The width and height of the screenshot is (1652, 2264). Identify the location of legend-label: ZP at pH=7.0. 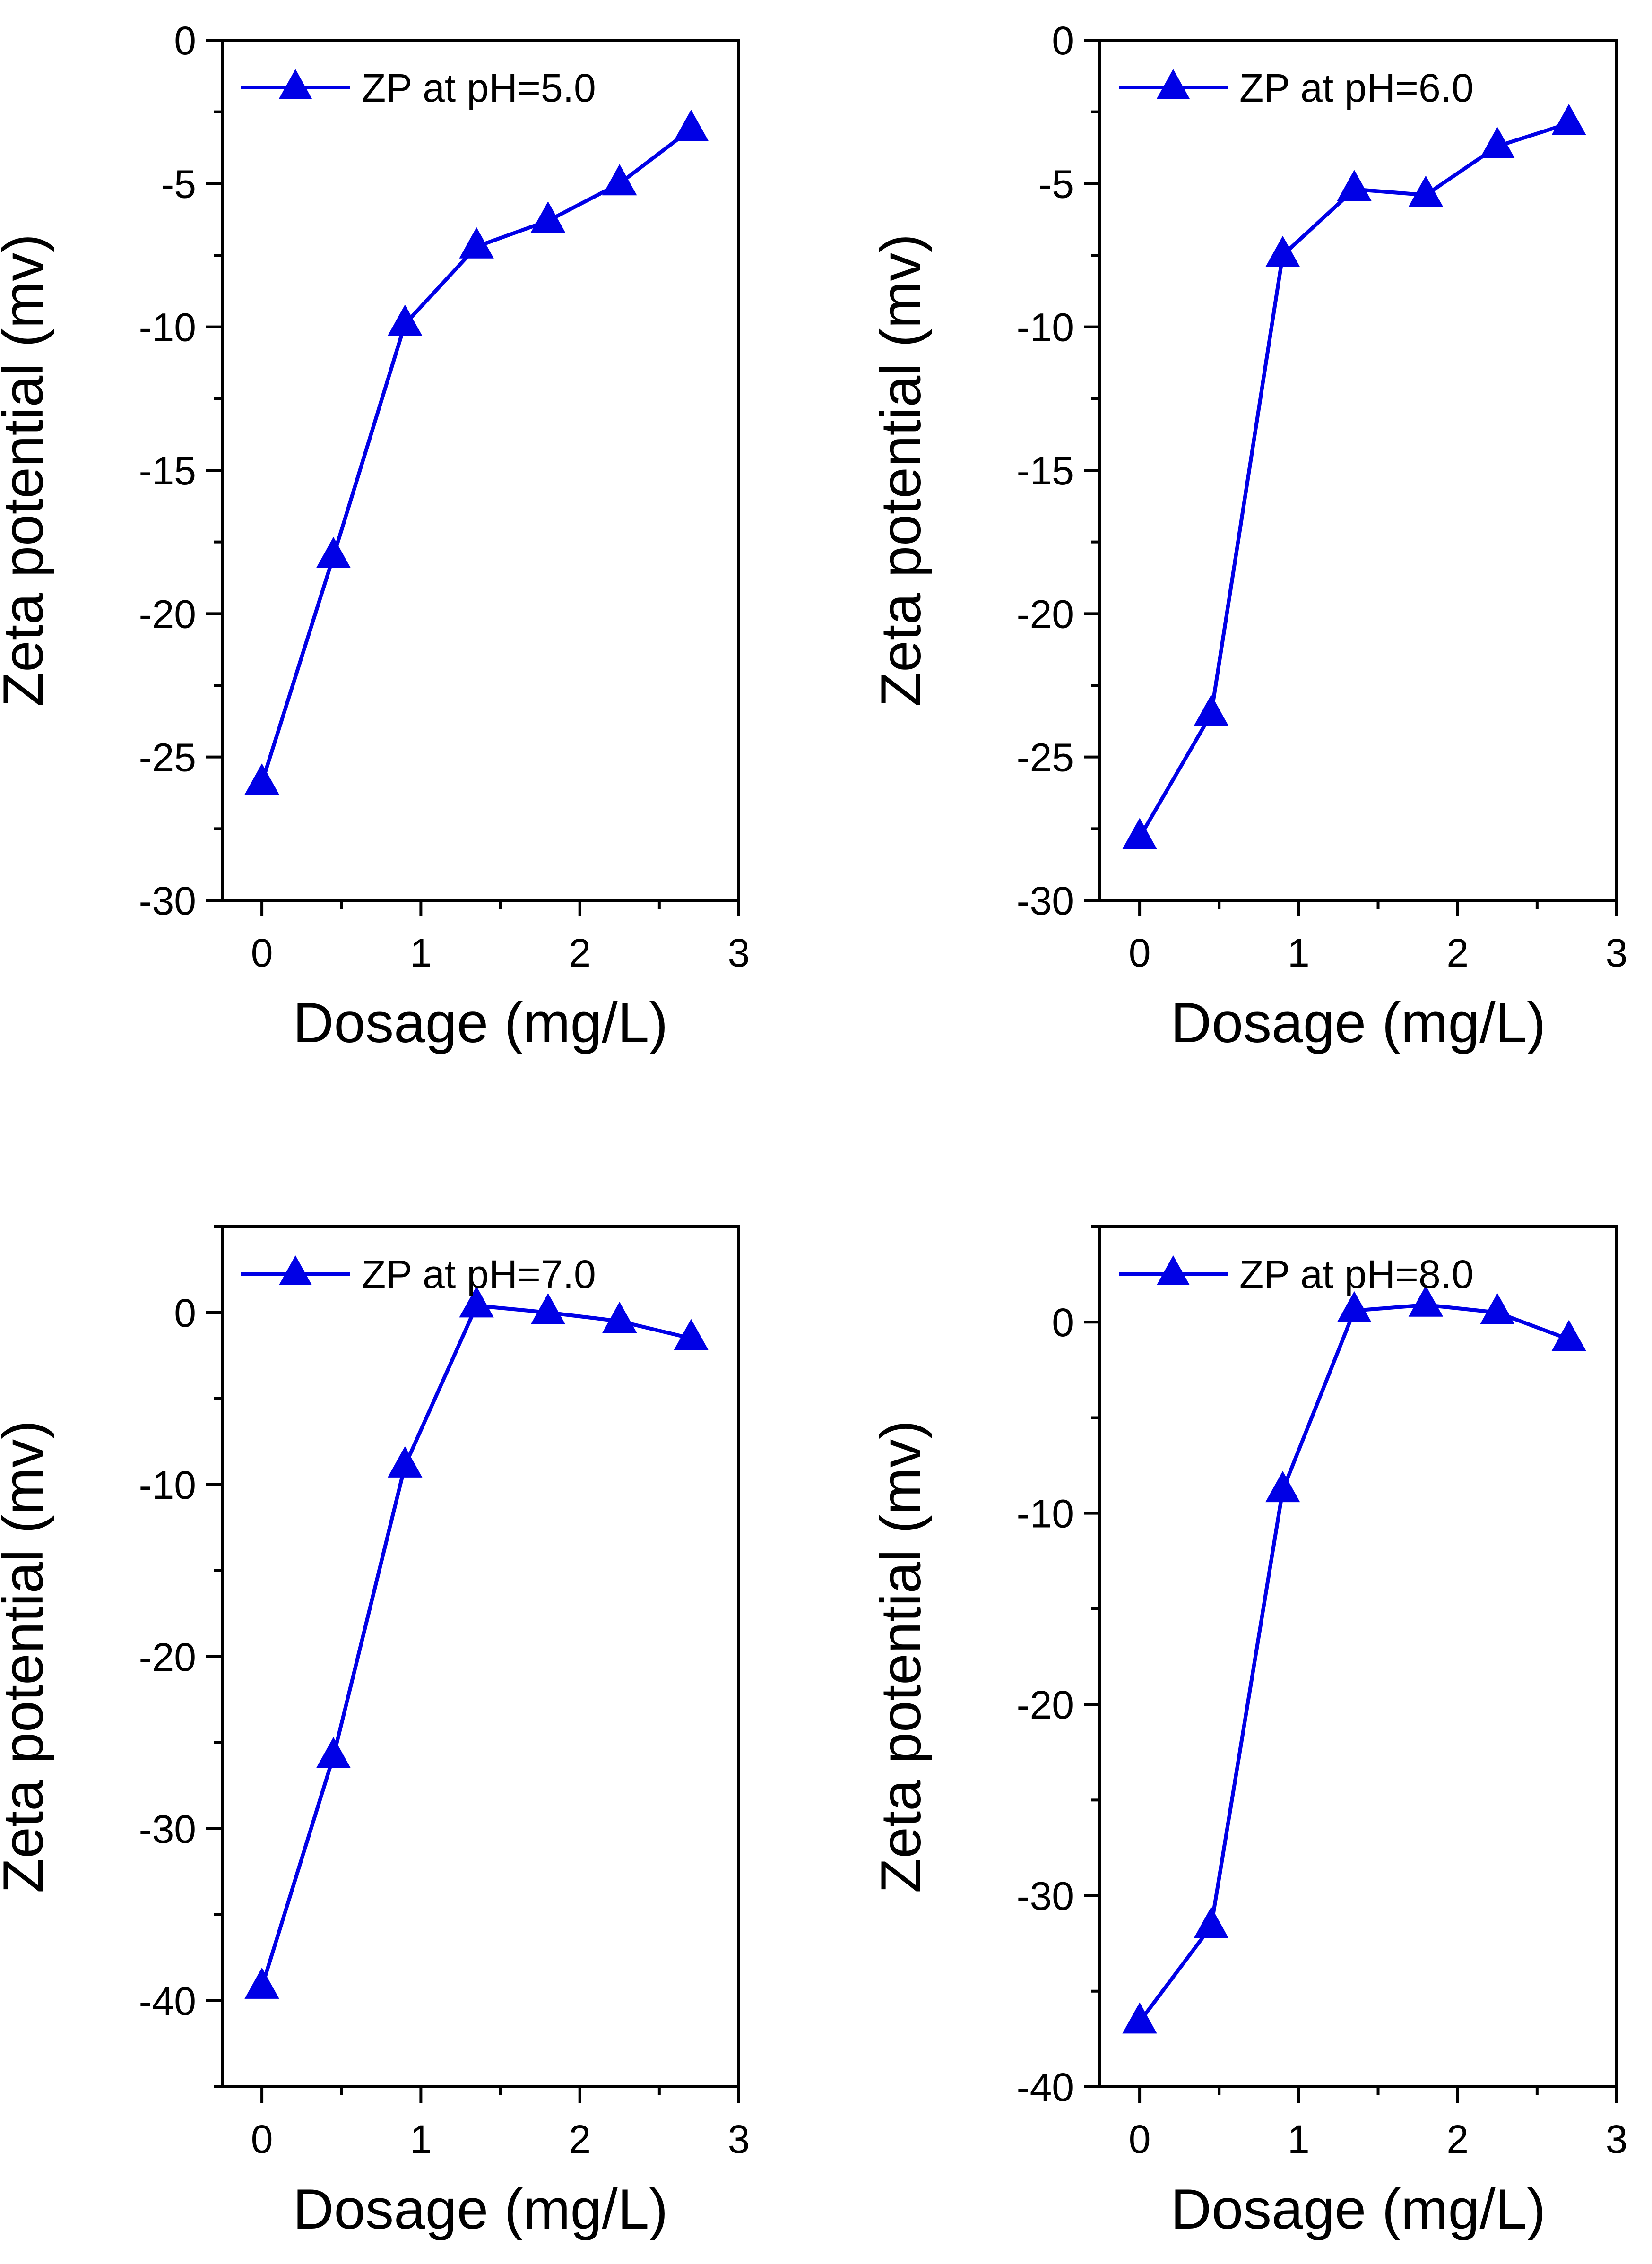
(479, 1274).